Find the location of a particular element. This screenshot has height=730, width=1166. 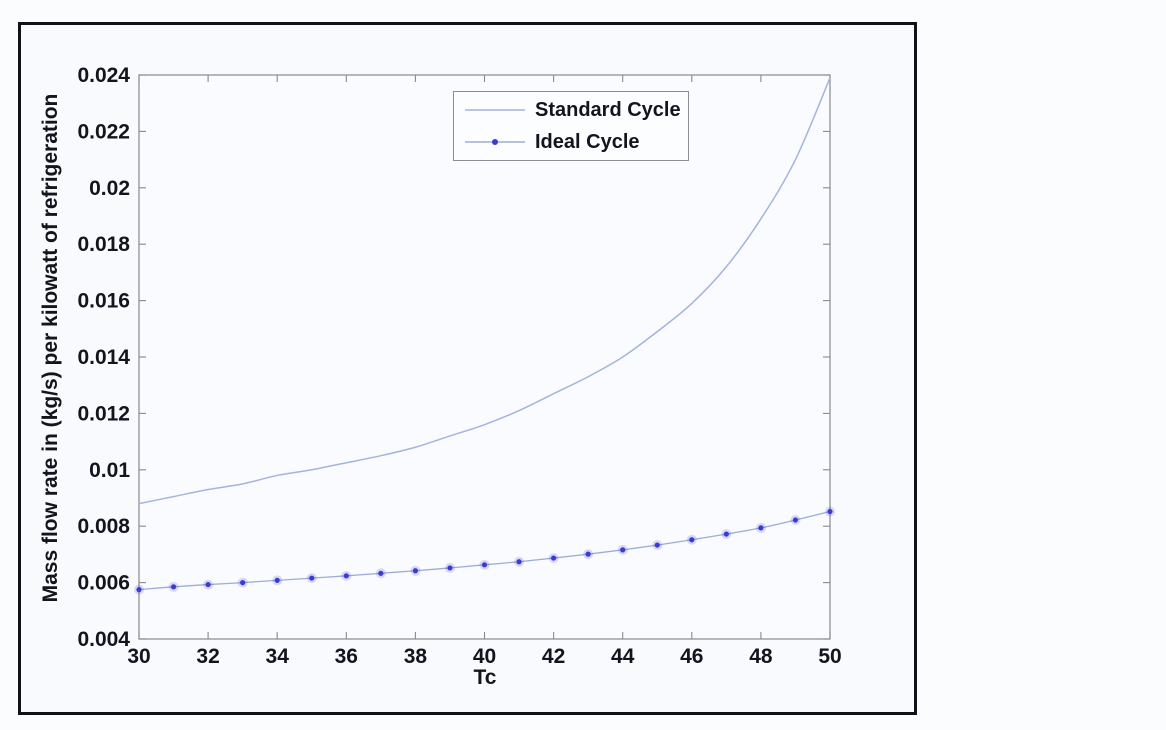

y-tick-label: 0.014 is located at coordinates (103, 357).